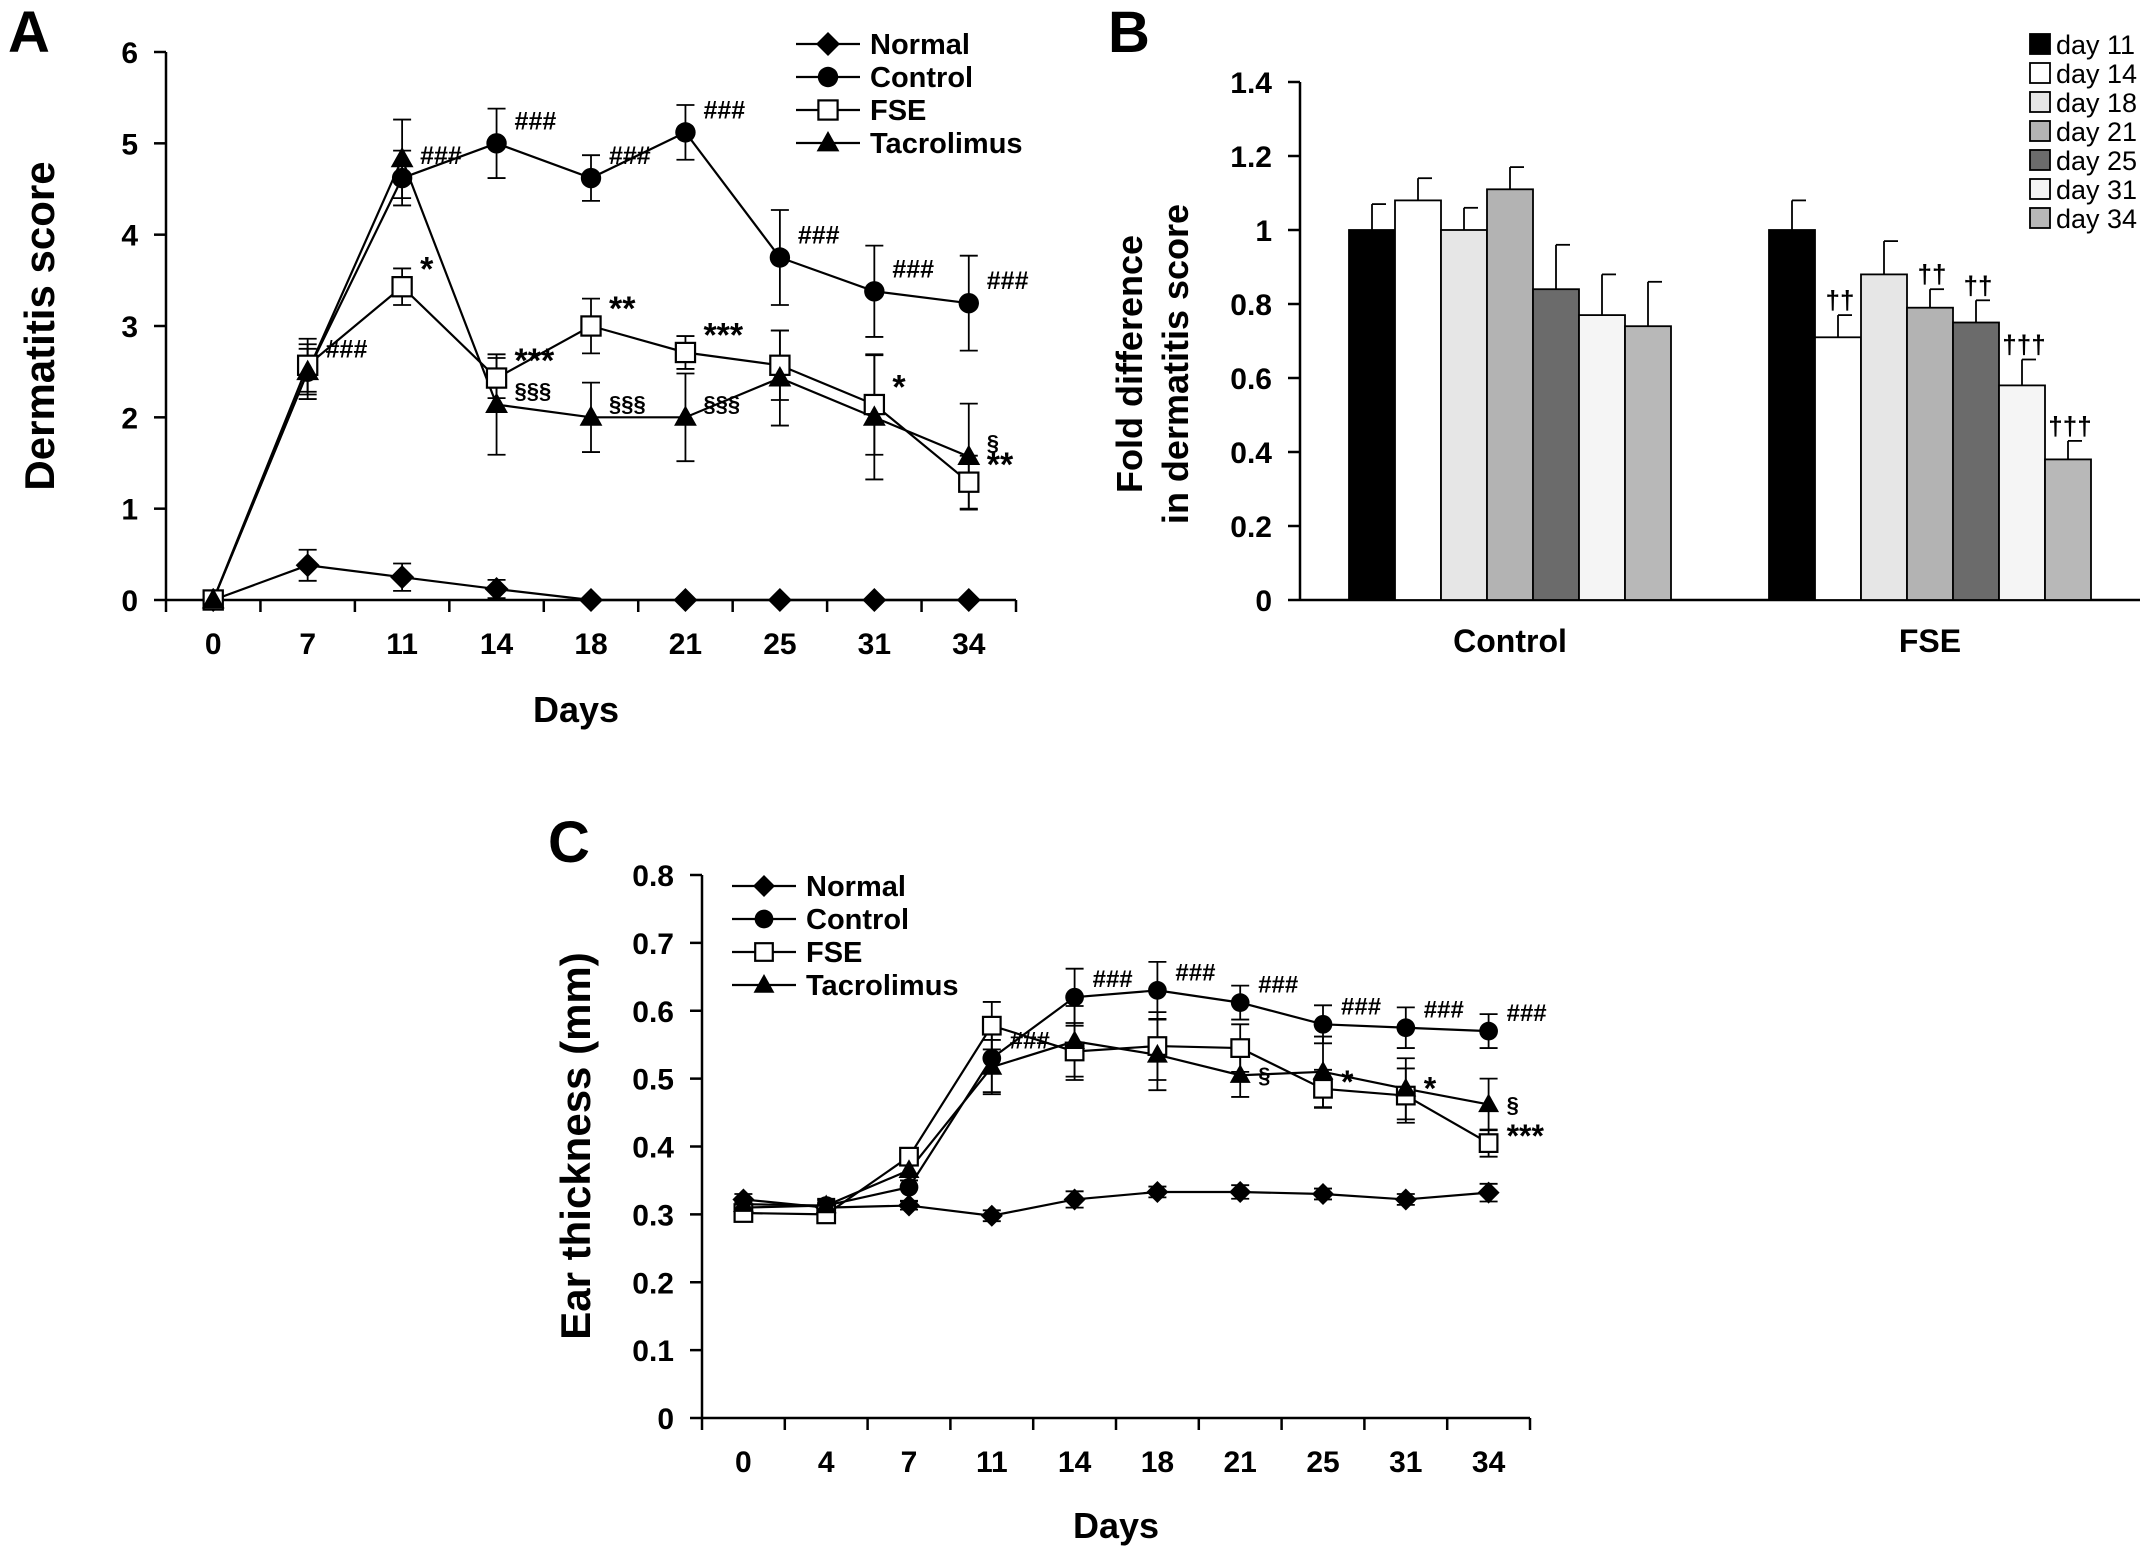 This screenshot has height=1554, width=2150. I want to click on chart-b-ytick-label: 0.8, so click(1251, 305).